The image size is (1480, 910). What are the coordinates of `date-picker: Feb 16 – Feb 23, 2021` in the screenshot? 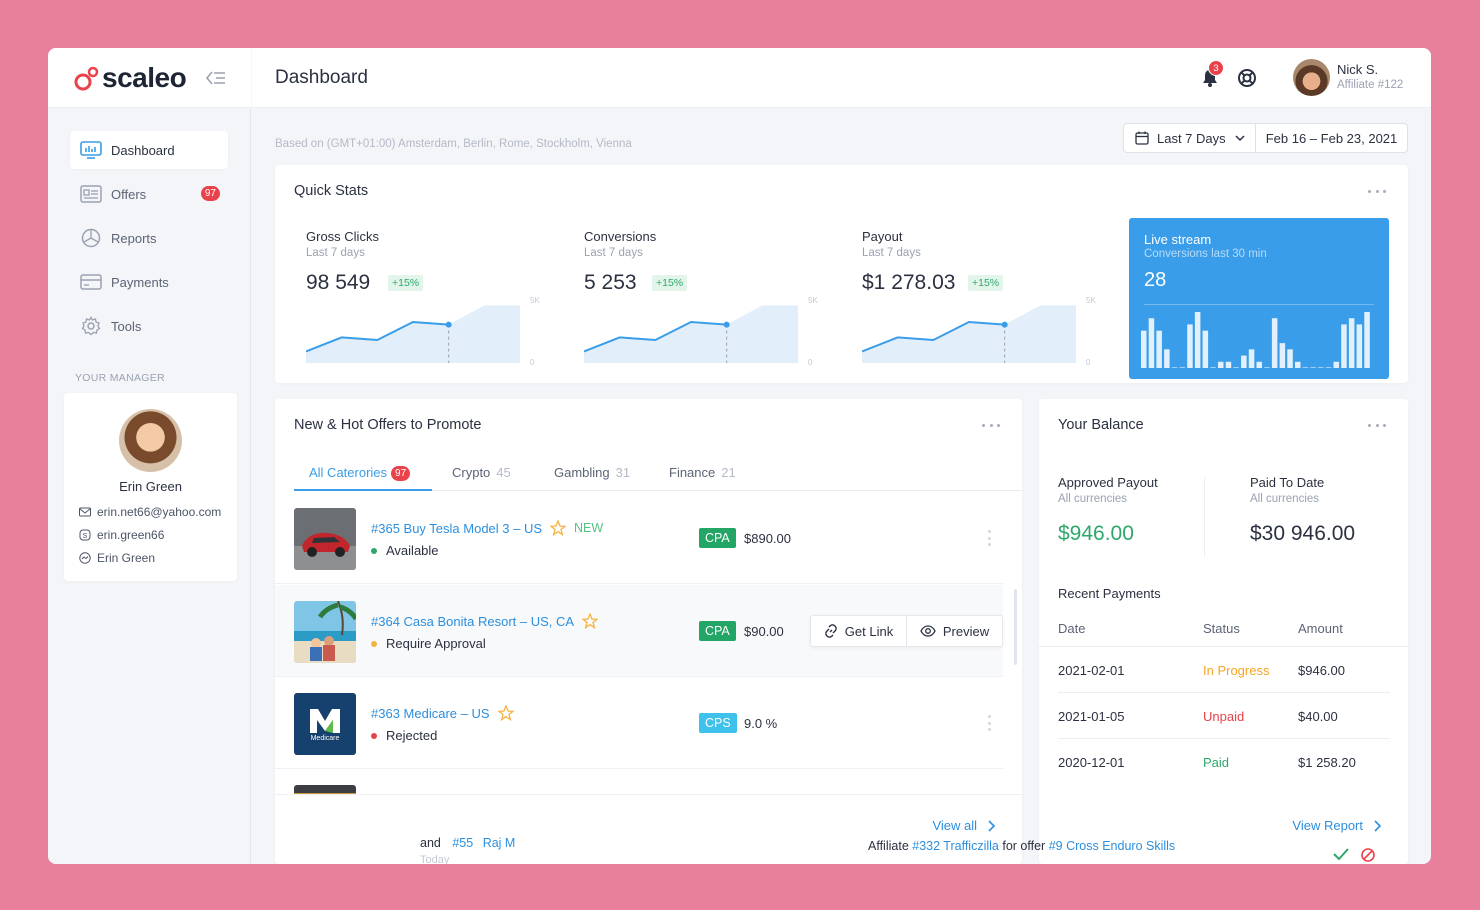 It's located at (1331, 138).